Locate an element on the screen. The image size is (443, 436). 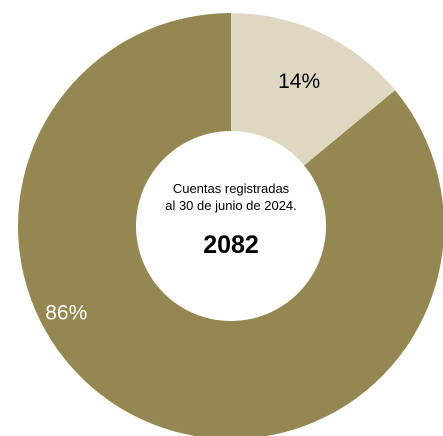
center-caption-line-2: al 30 de junio de 2024. is located at coordinates (231, 205).